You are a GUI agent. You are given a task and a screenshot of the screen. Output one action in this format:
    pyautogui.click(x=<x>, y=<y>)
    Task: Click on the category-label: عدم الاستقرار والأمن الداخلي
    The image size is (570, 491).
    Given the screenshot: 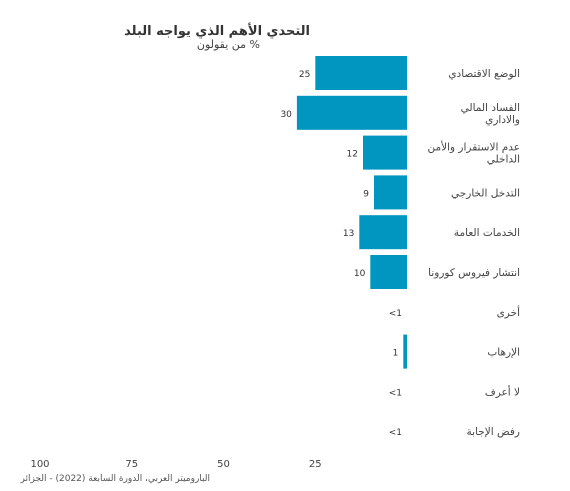 What is the action you would take?
    pyautogui.click(x=473, y=153)
    